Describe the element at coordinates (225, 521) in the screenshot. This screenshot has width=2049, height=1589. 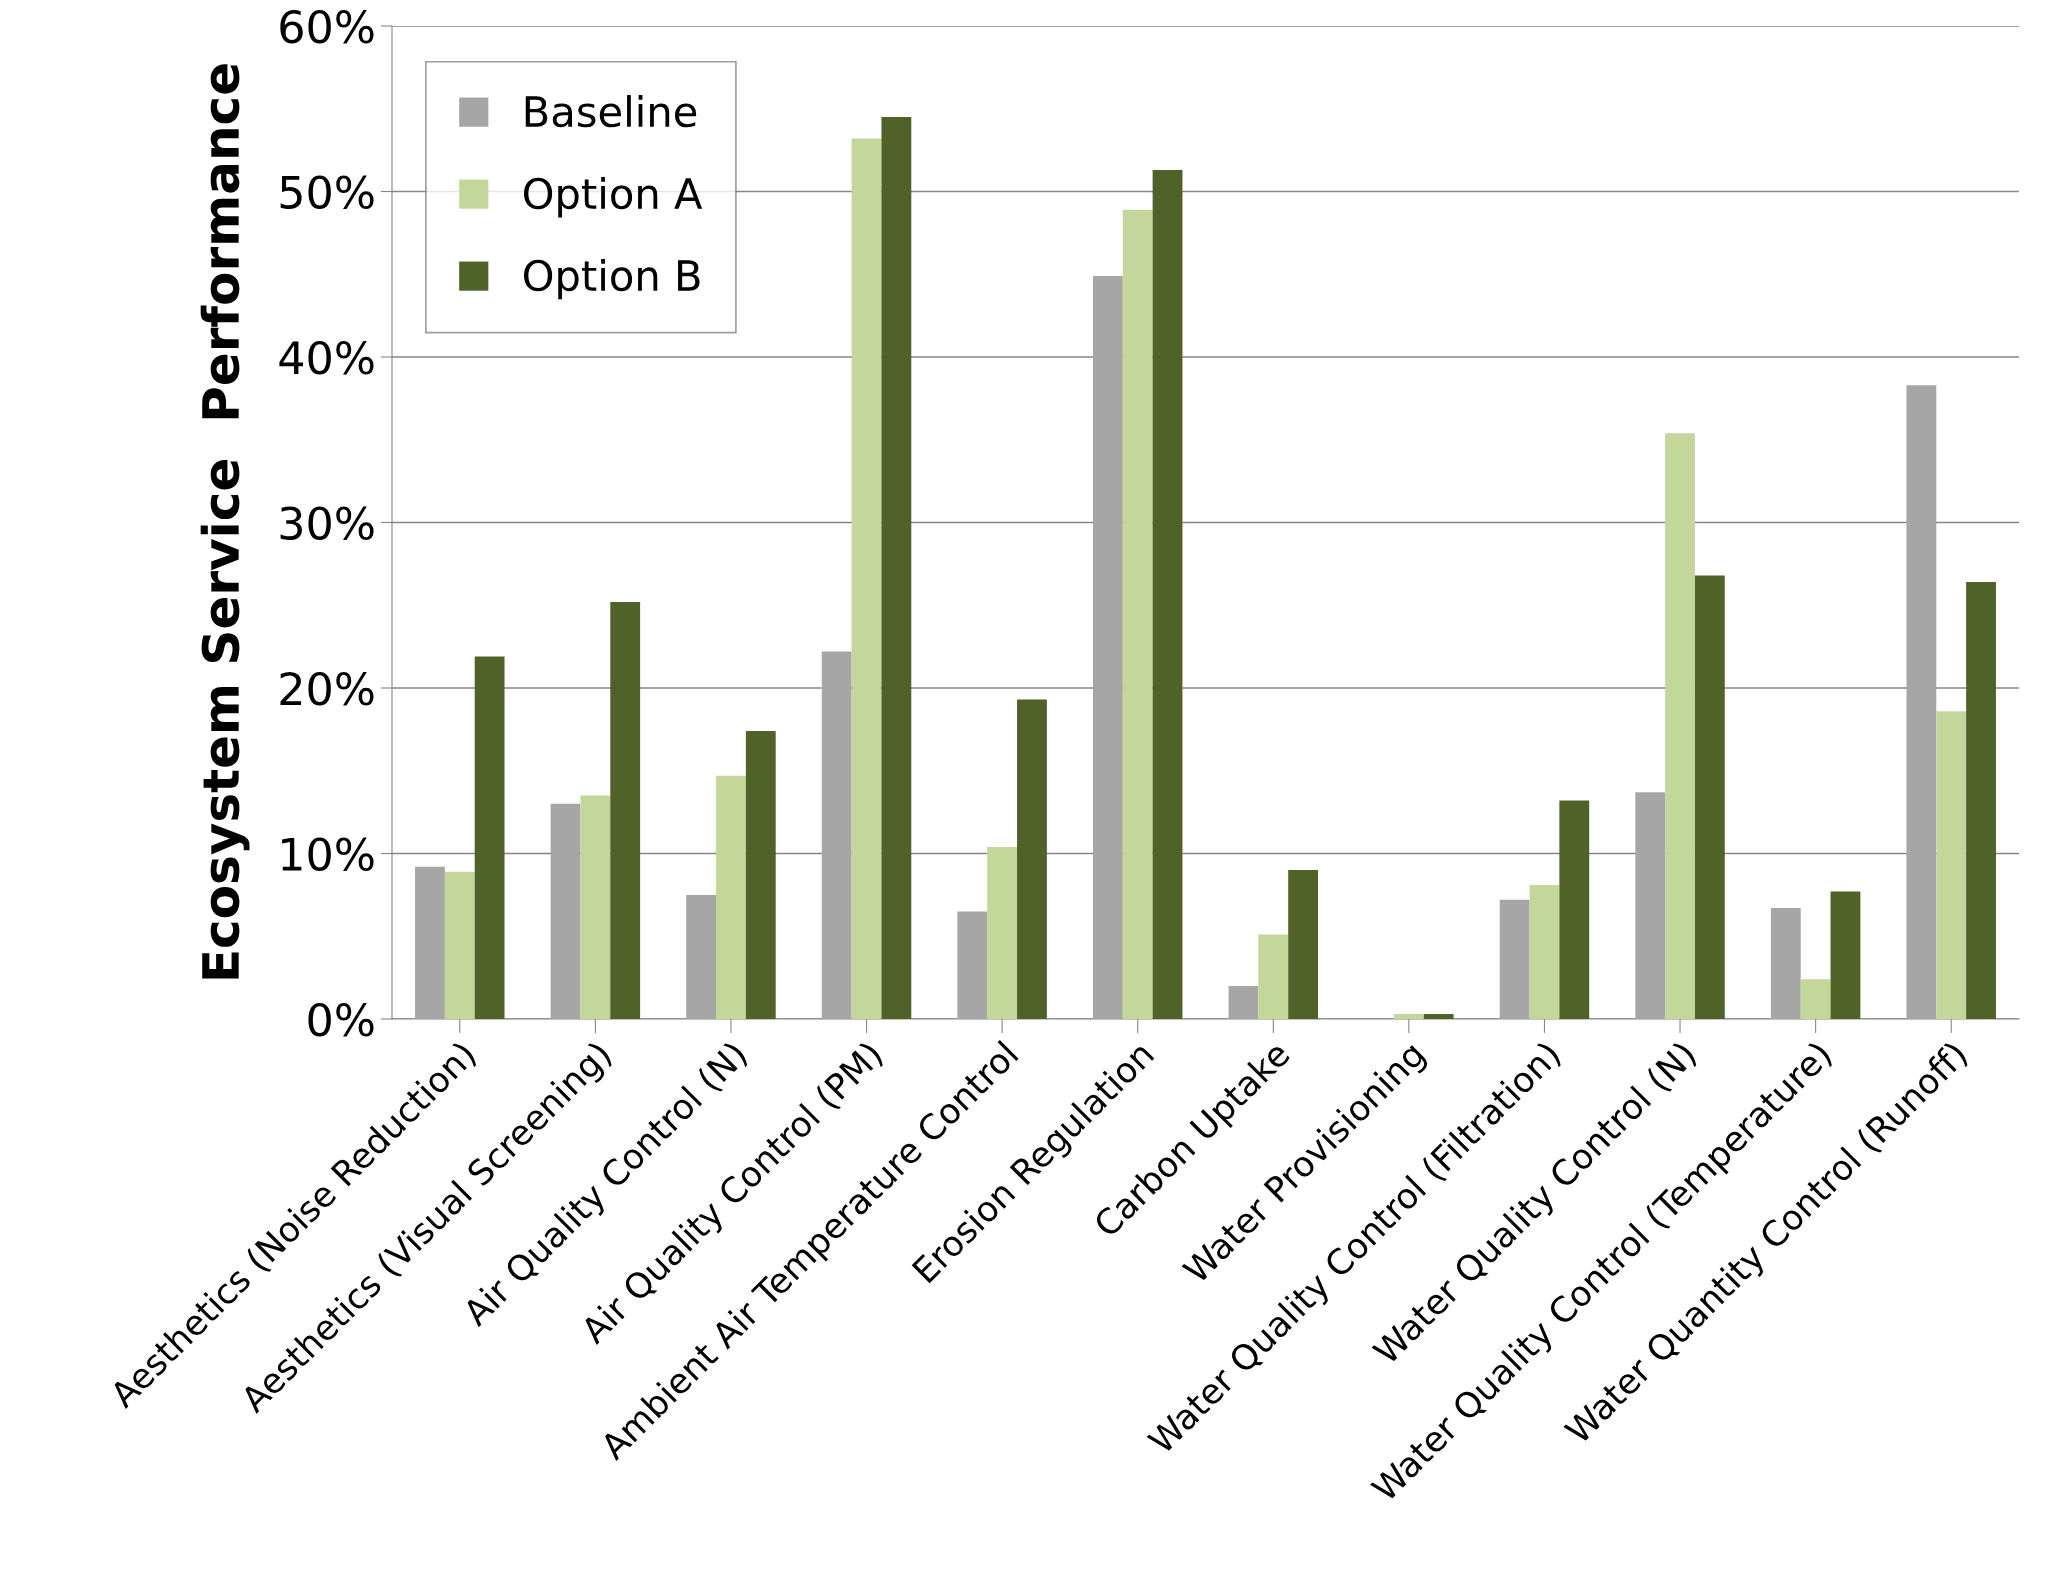
I see `y-axis-title: Ecosystem Service Performance` at that location.